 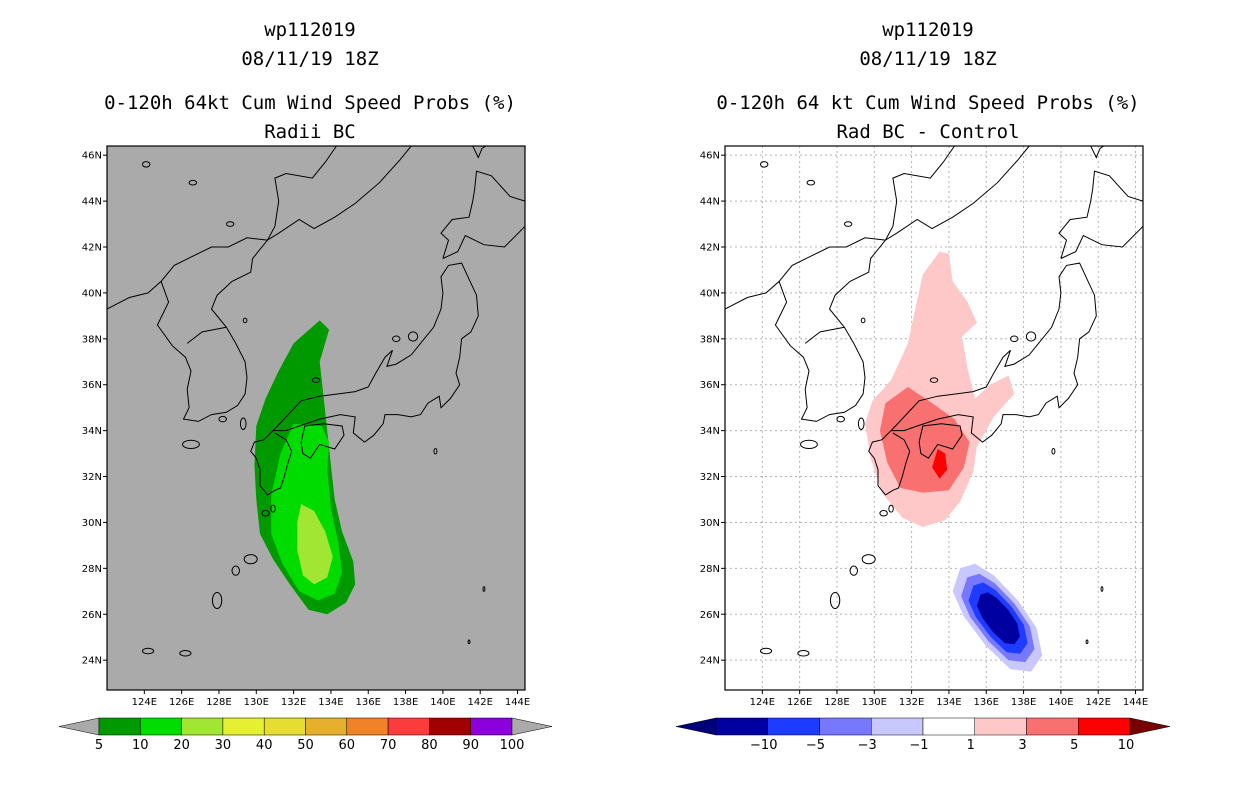 I want to click on left-title-line1: wp112019, so click(x=310, y=30).